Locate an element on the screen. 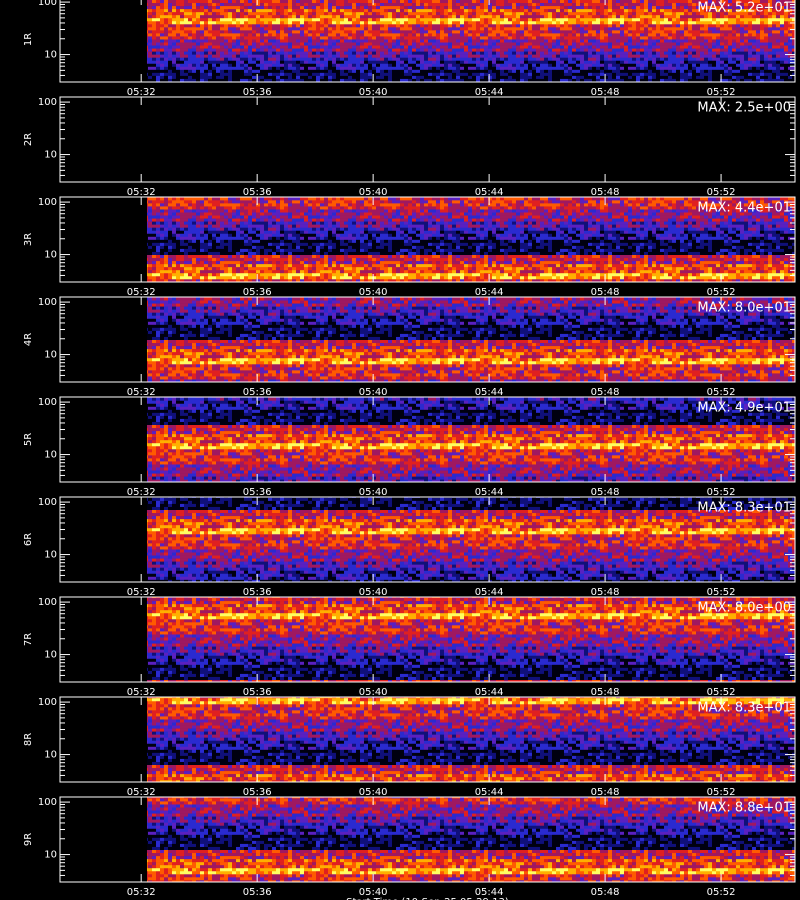  max-annotation: MAX: 2.5e+00 is located at coordinates (744, 108).